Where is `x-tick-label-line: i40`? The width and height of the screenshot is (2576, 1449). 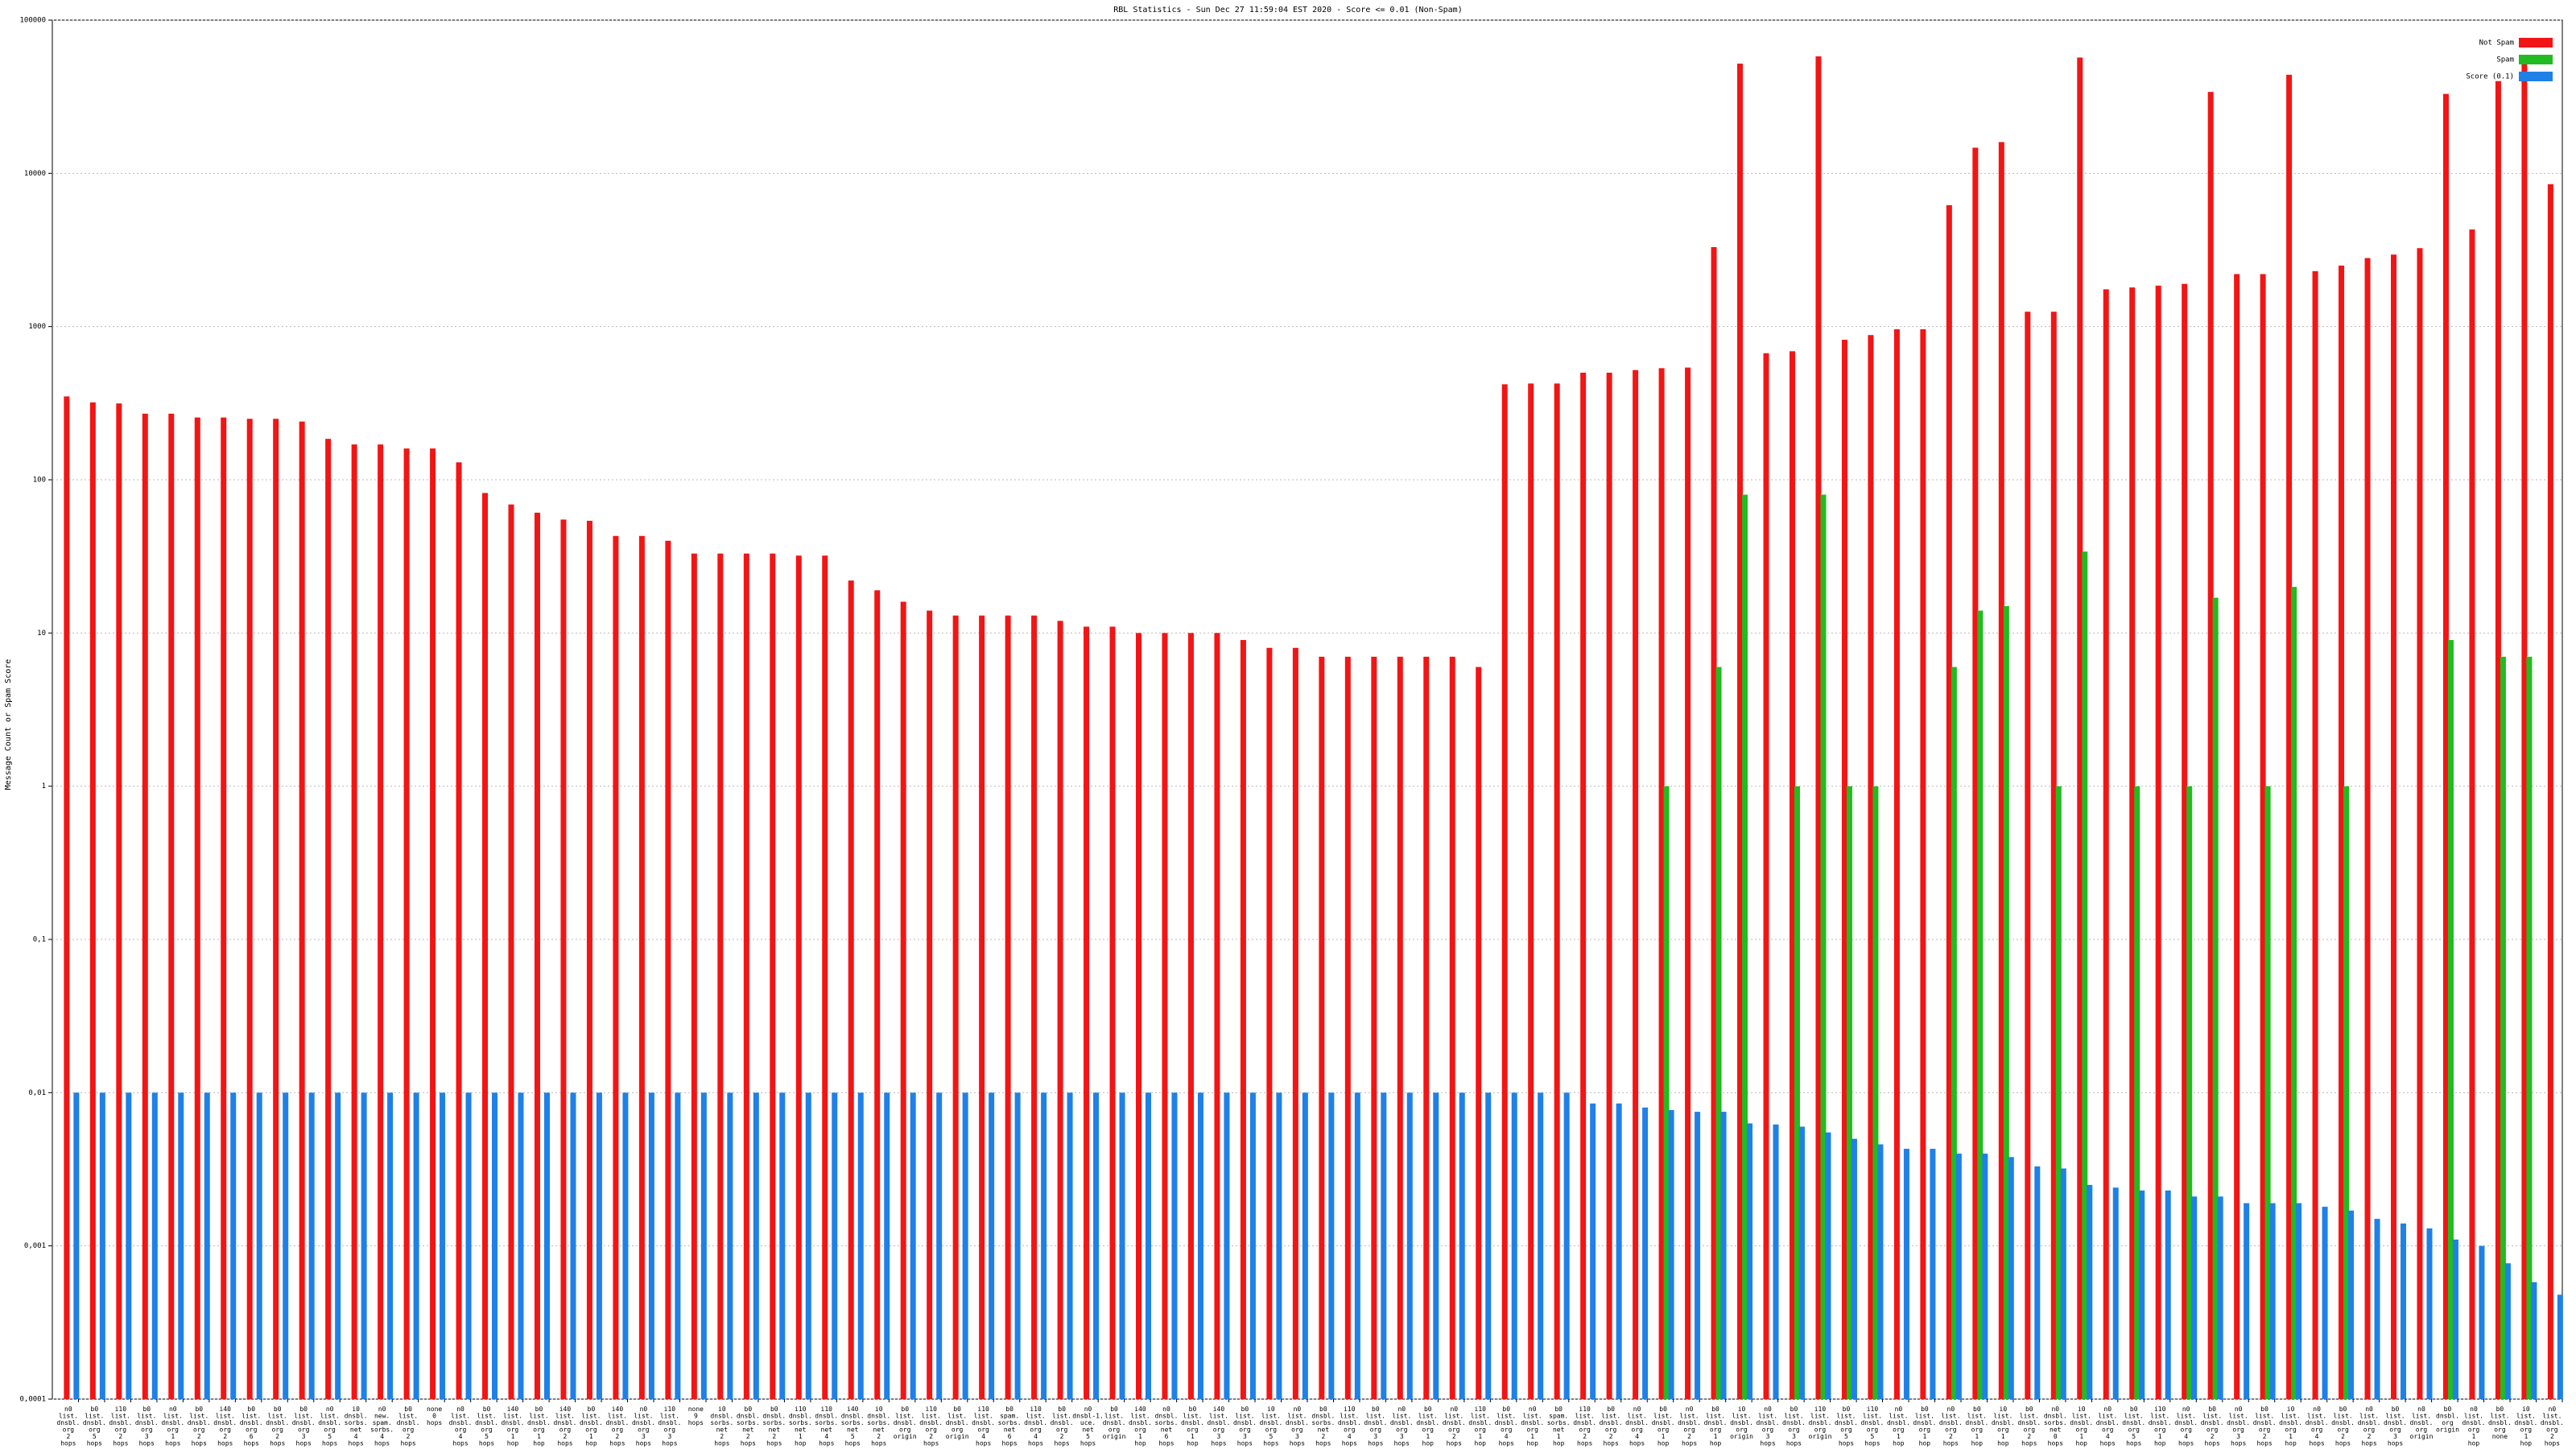
x-tick-label-line: i40 is located at coordinates (1140, 1409).